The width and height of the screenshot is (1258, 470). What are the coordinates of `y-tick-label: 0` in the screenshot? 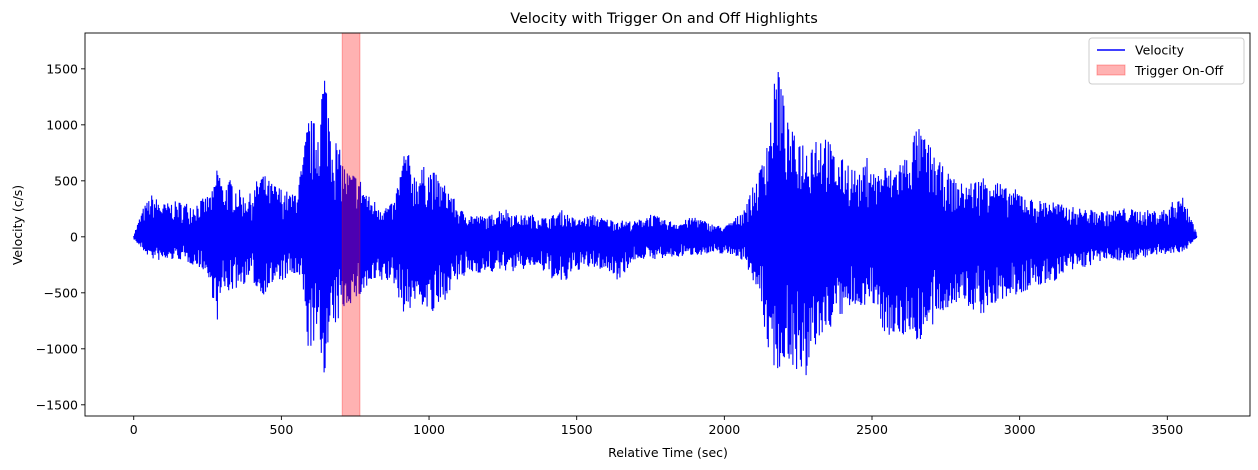 It's located at (74, 236).